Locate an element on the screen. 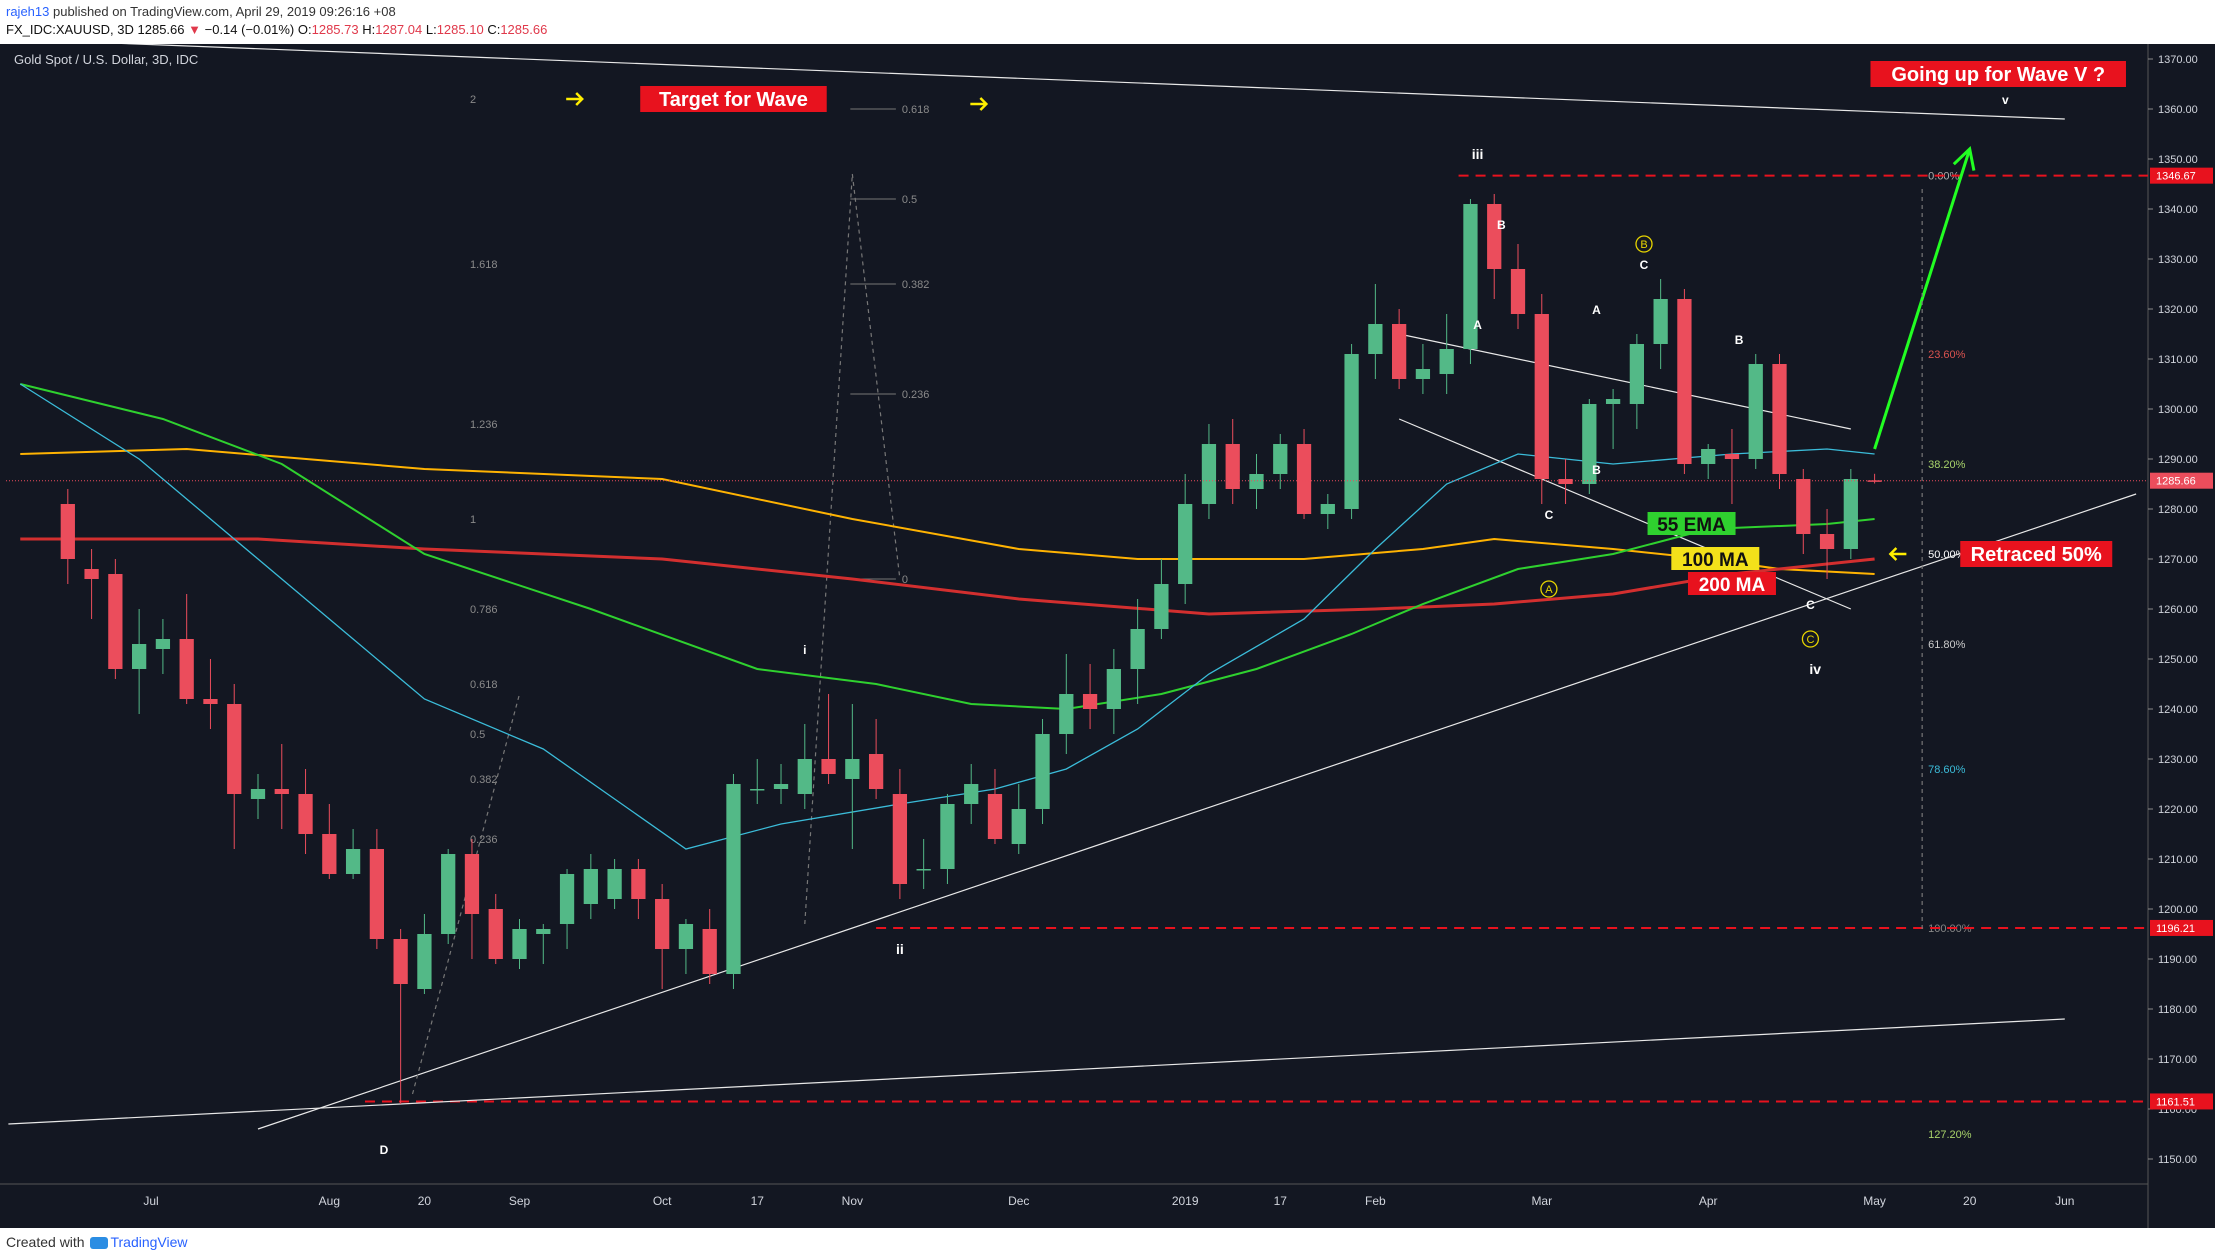  wave-label: A is located at coordinates (1477, 325).